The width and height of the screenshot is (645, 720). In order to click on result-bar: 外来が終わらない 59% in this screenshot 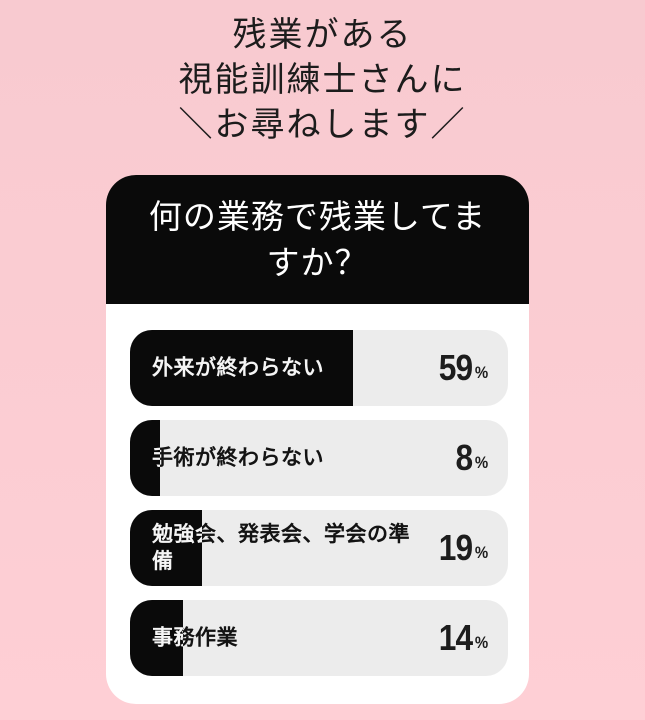, I will do `click(319, 368)`.